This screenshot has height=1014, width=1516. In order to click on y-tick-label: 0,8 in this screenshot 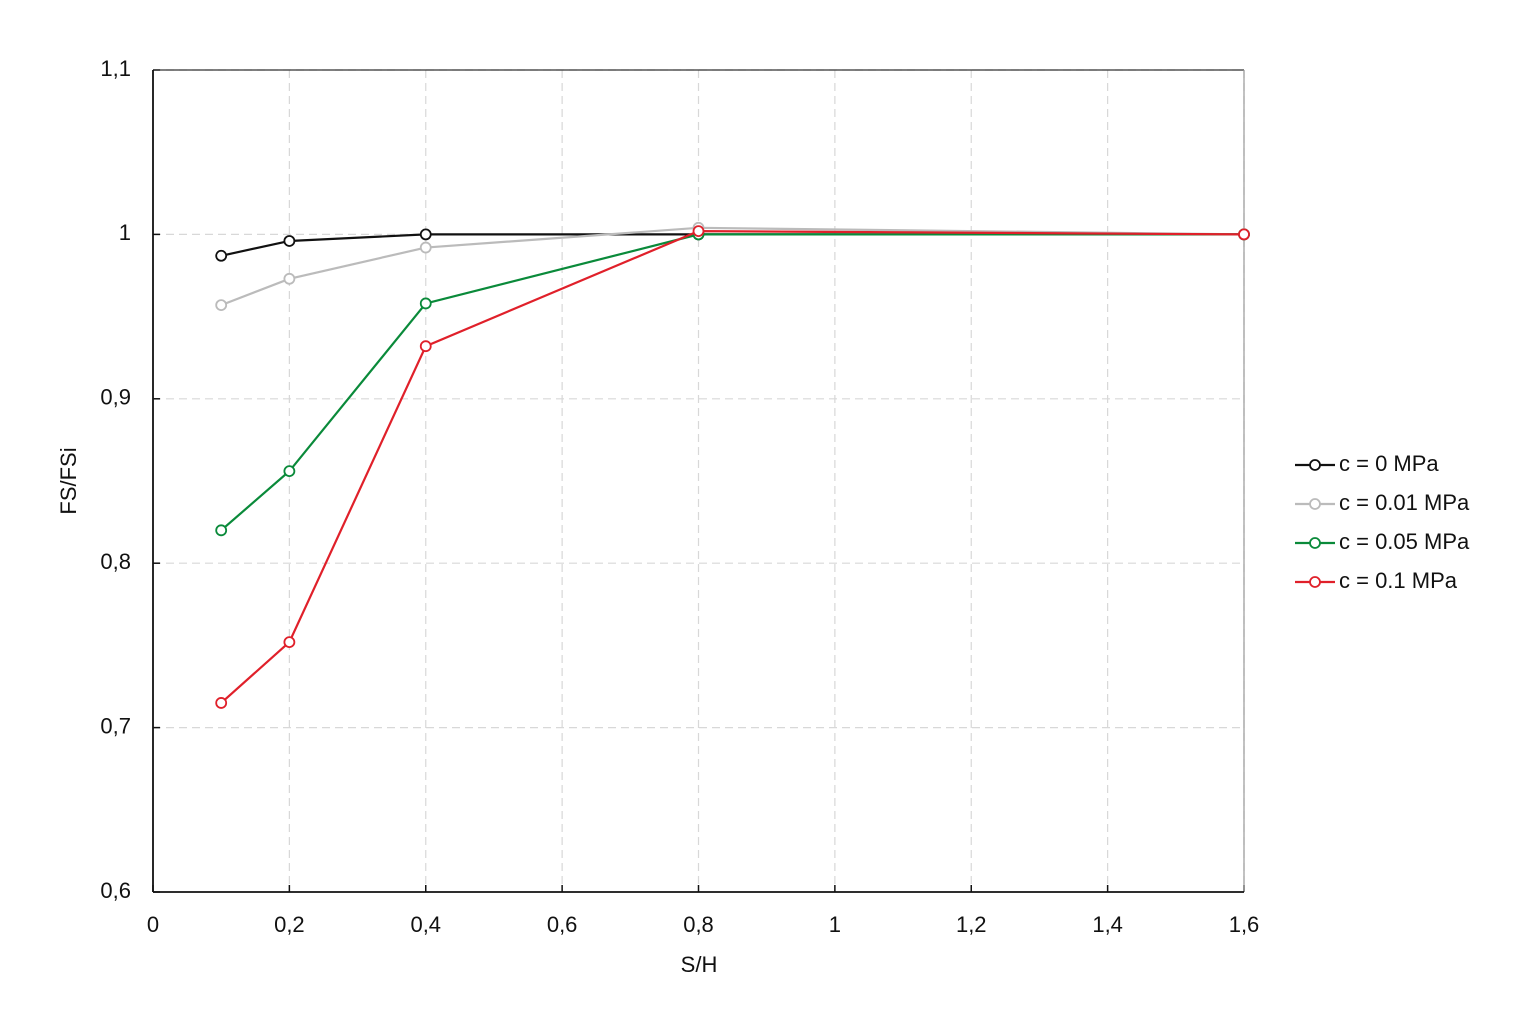, I will do `click(115, 561)`.